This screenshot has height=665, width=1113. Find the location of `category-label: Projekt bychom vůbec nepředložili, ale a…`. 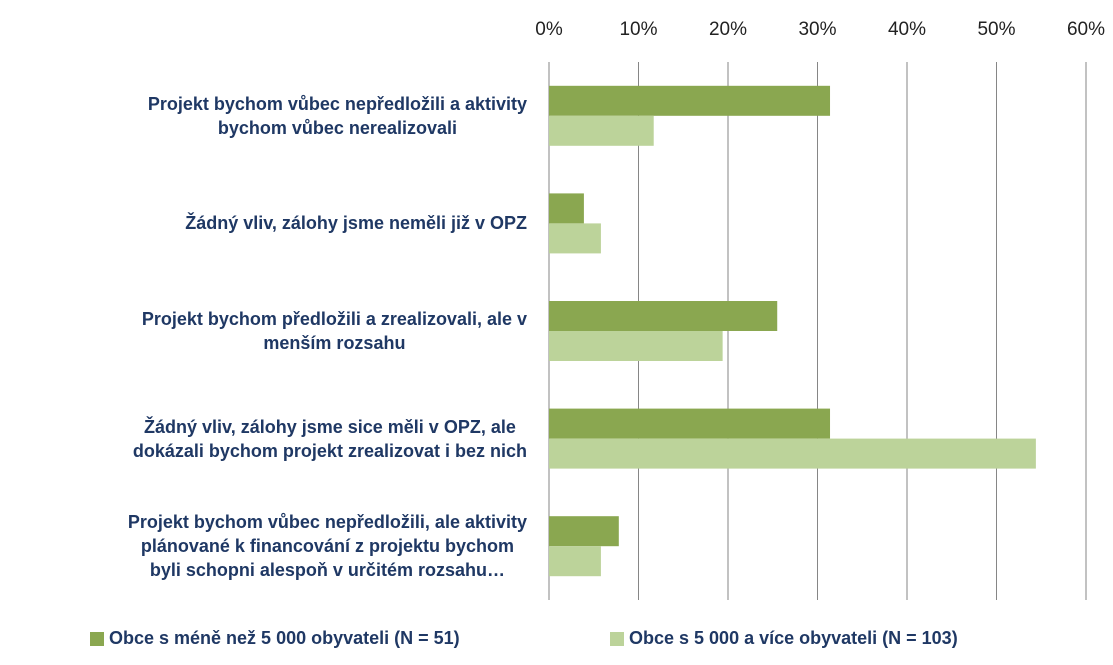

category-label: Projekt bychom vůbec nepředložili, ale a… is located at coordinates (327, 546).